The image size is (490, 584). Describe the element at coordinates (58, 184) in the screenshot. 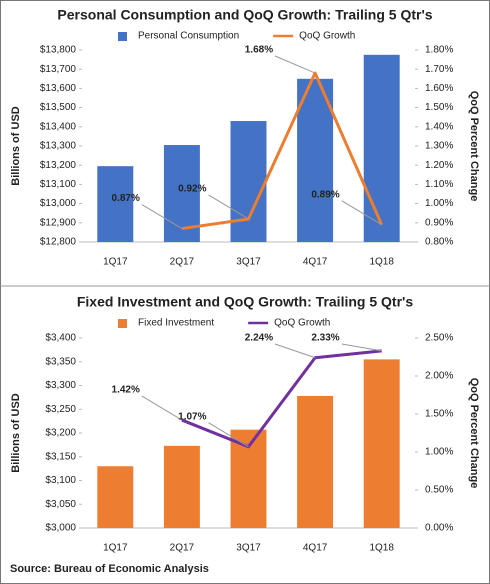

I see `y-tick-label: $13,100` at that location.